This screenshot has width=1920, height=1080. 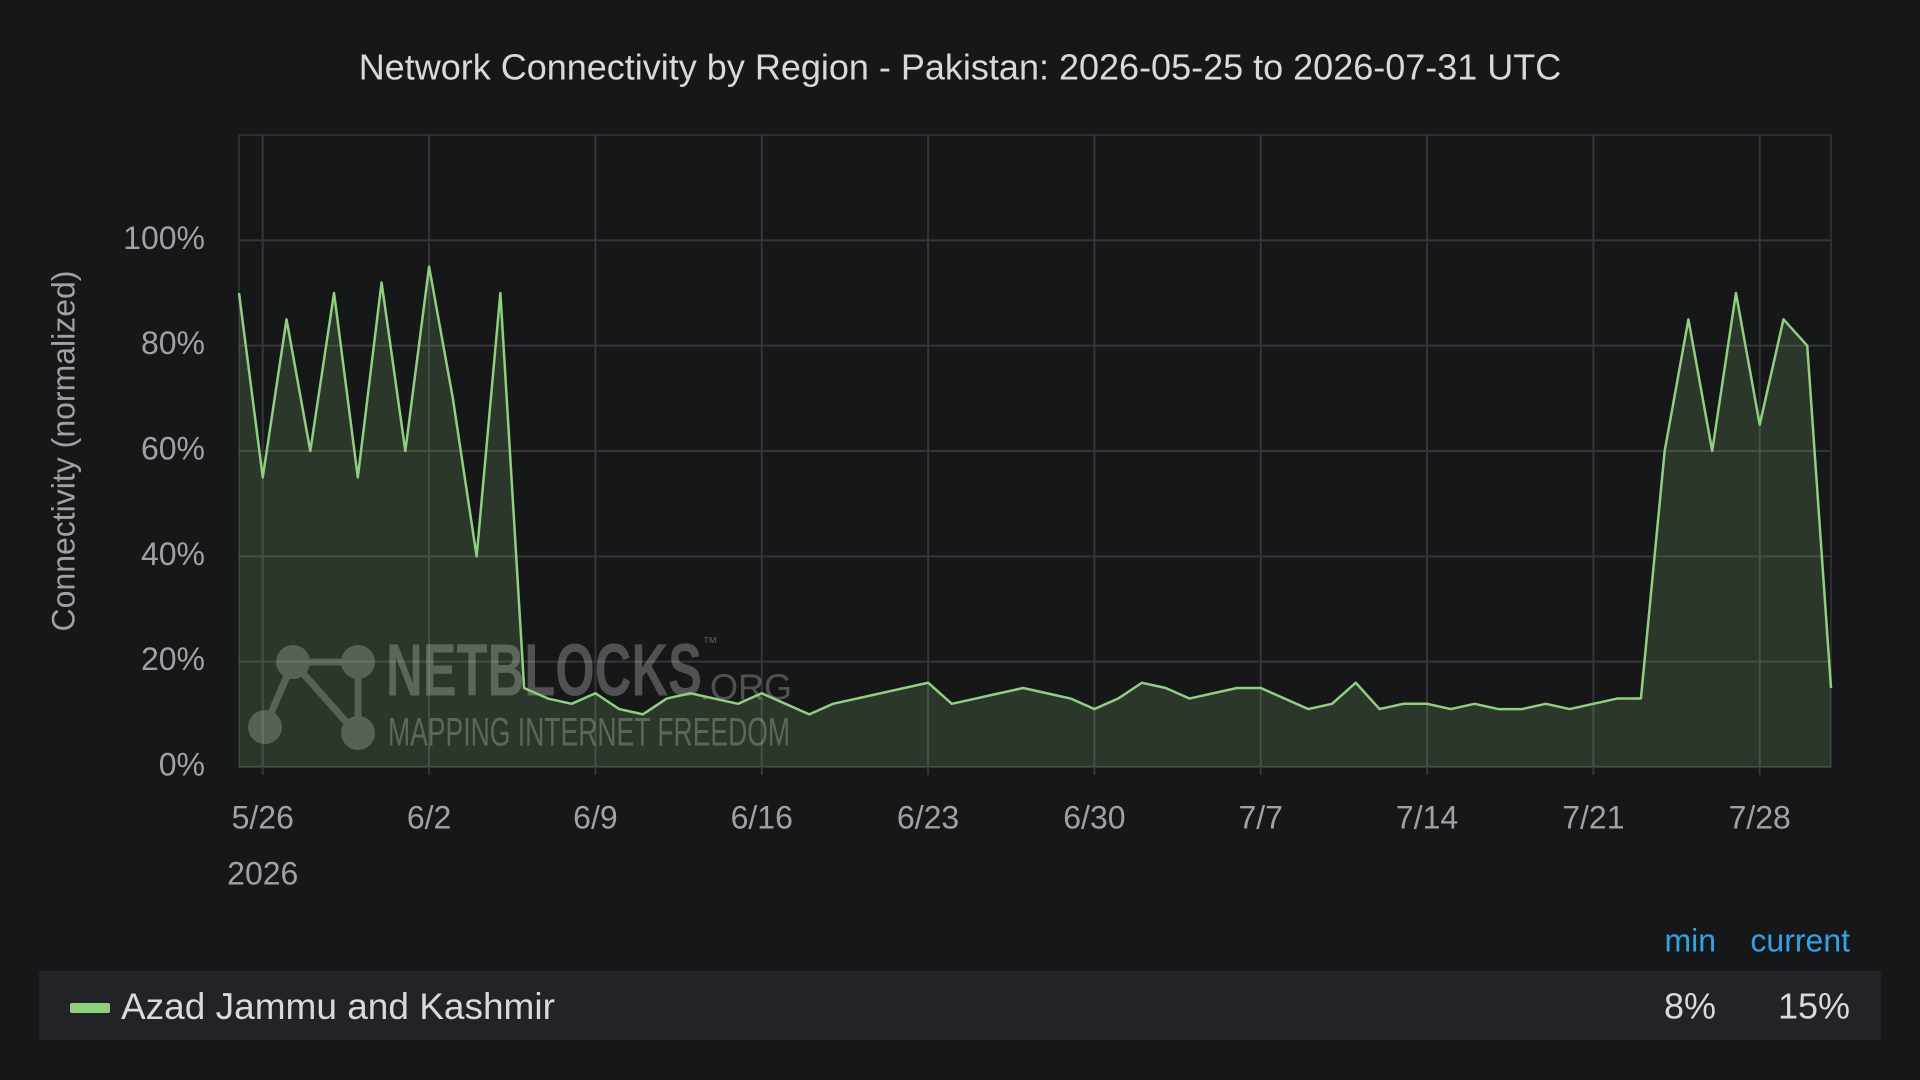 I want to click on watermark-tm: ™, so click(x=710, y=643).